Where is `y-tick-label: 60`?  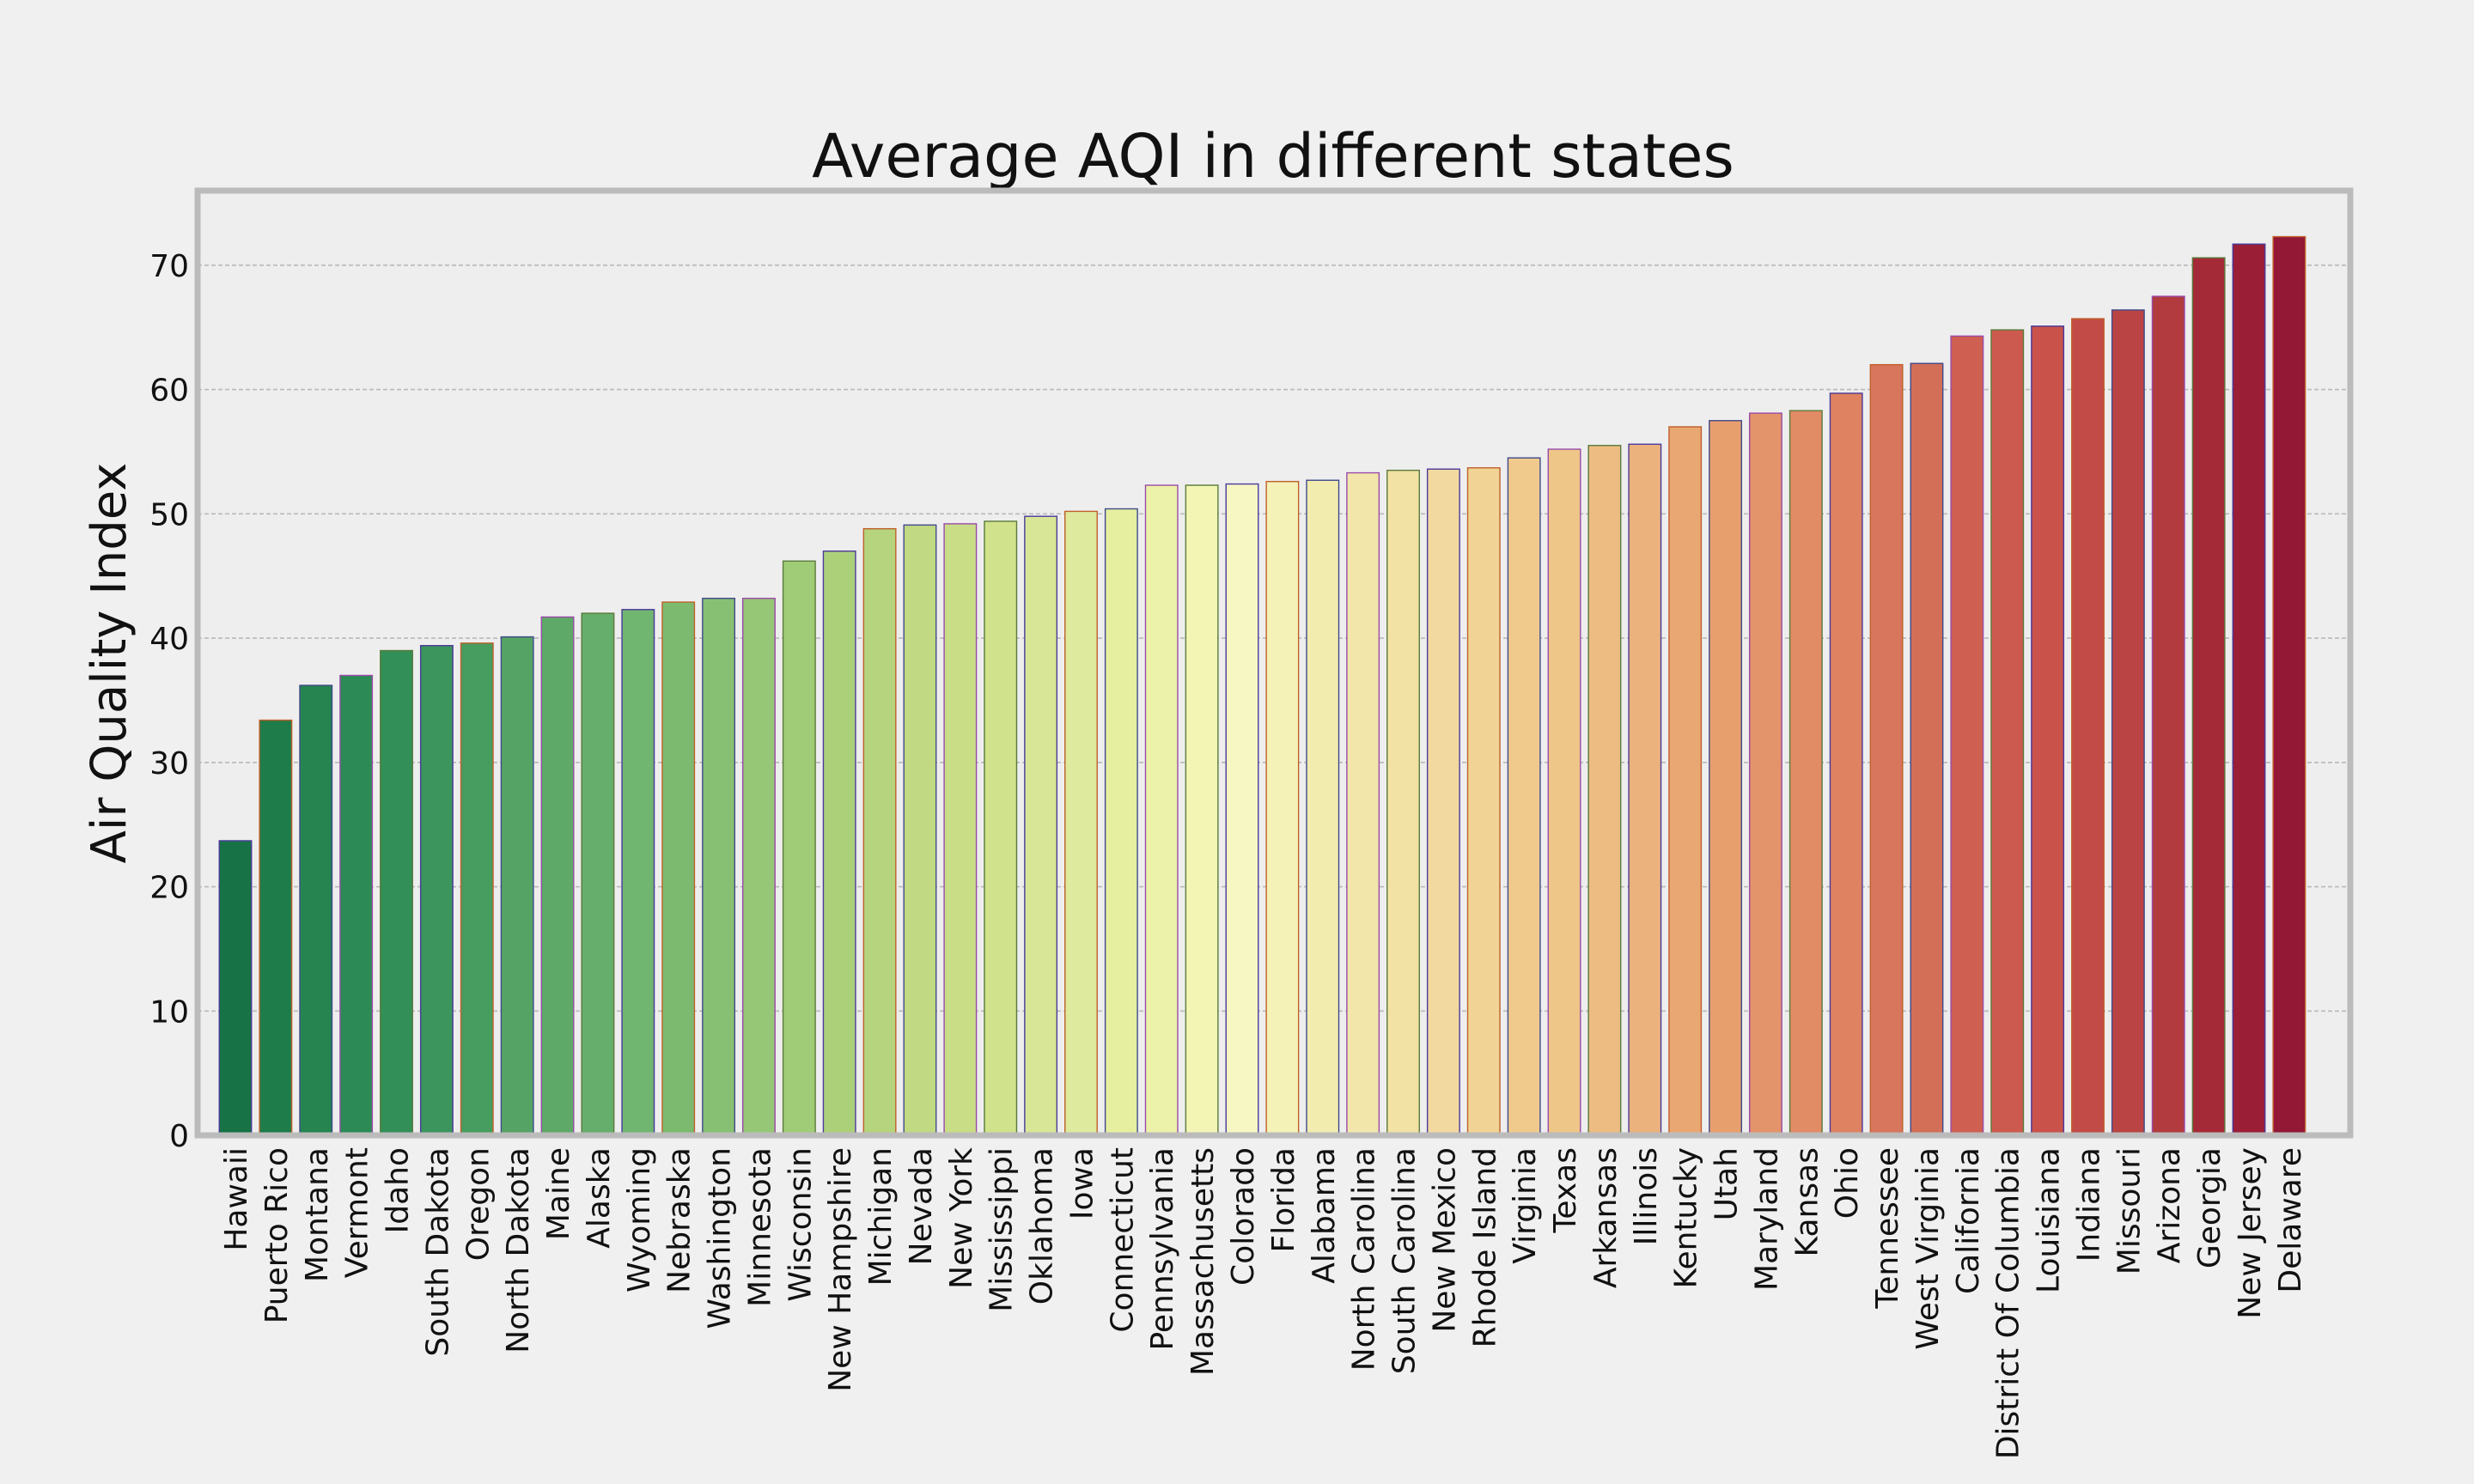
y-tick-label: 60 is located at coordinates (169, 391).